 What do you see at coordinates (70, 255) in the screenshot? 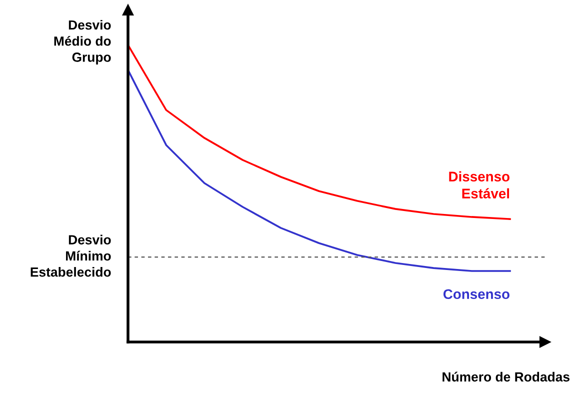
I see `ref-line-label: Desvio Mínimo Estabelecido` at bounding box center [70, 255].